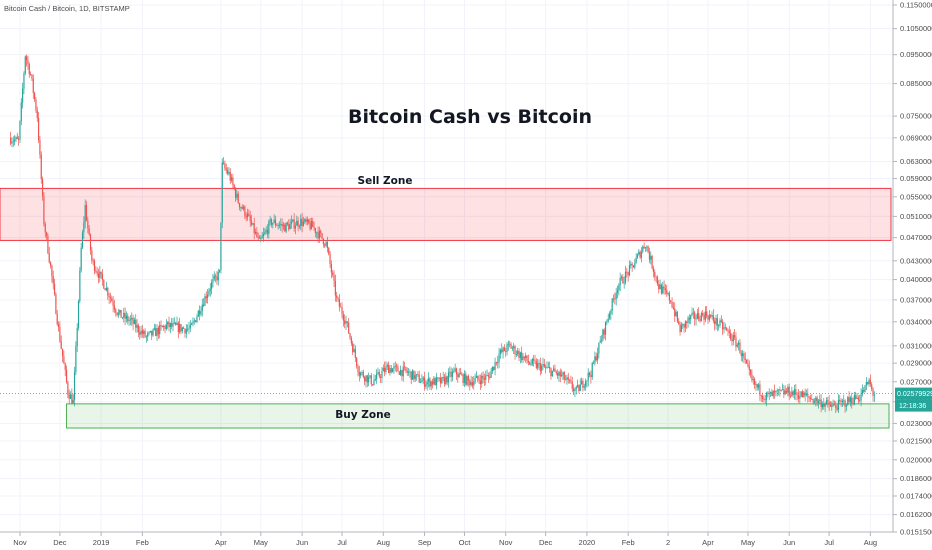 The image size is (932, 550). I want to click on buy-zone, so click(478, 416).